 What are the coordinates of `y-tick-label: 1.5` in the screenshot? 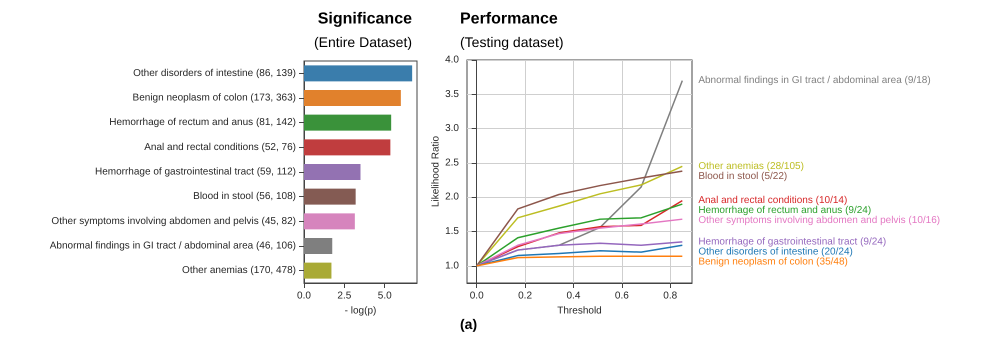 It's located at (452, 232).